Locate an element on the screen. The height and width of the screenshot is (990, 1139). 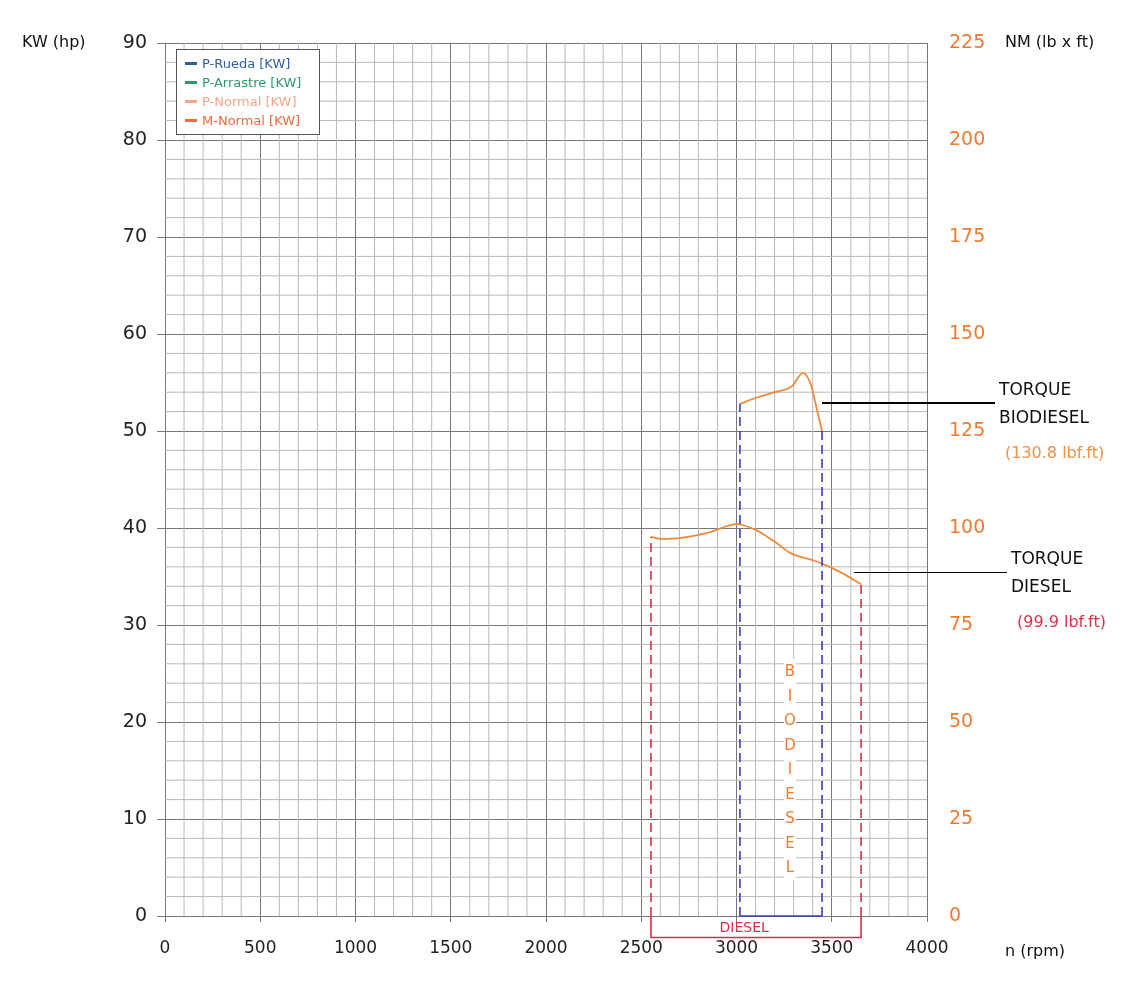
x-tick-label: 2500 is located at coordinates (641, 946).